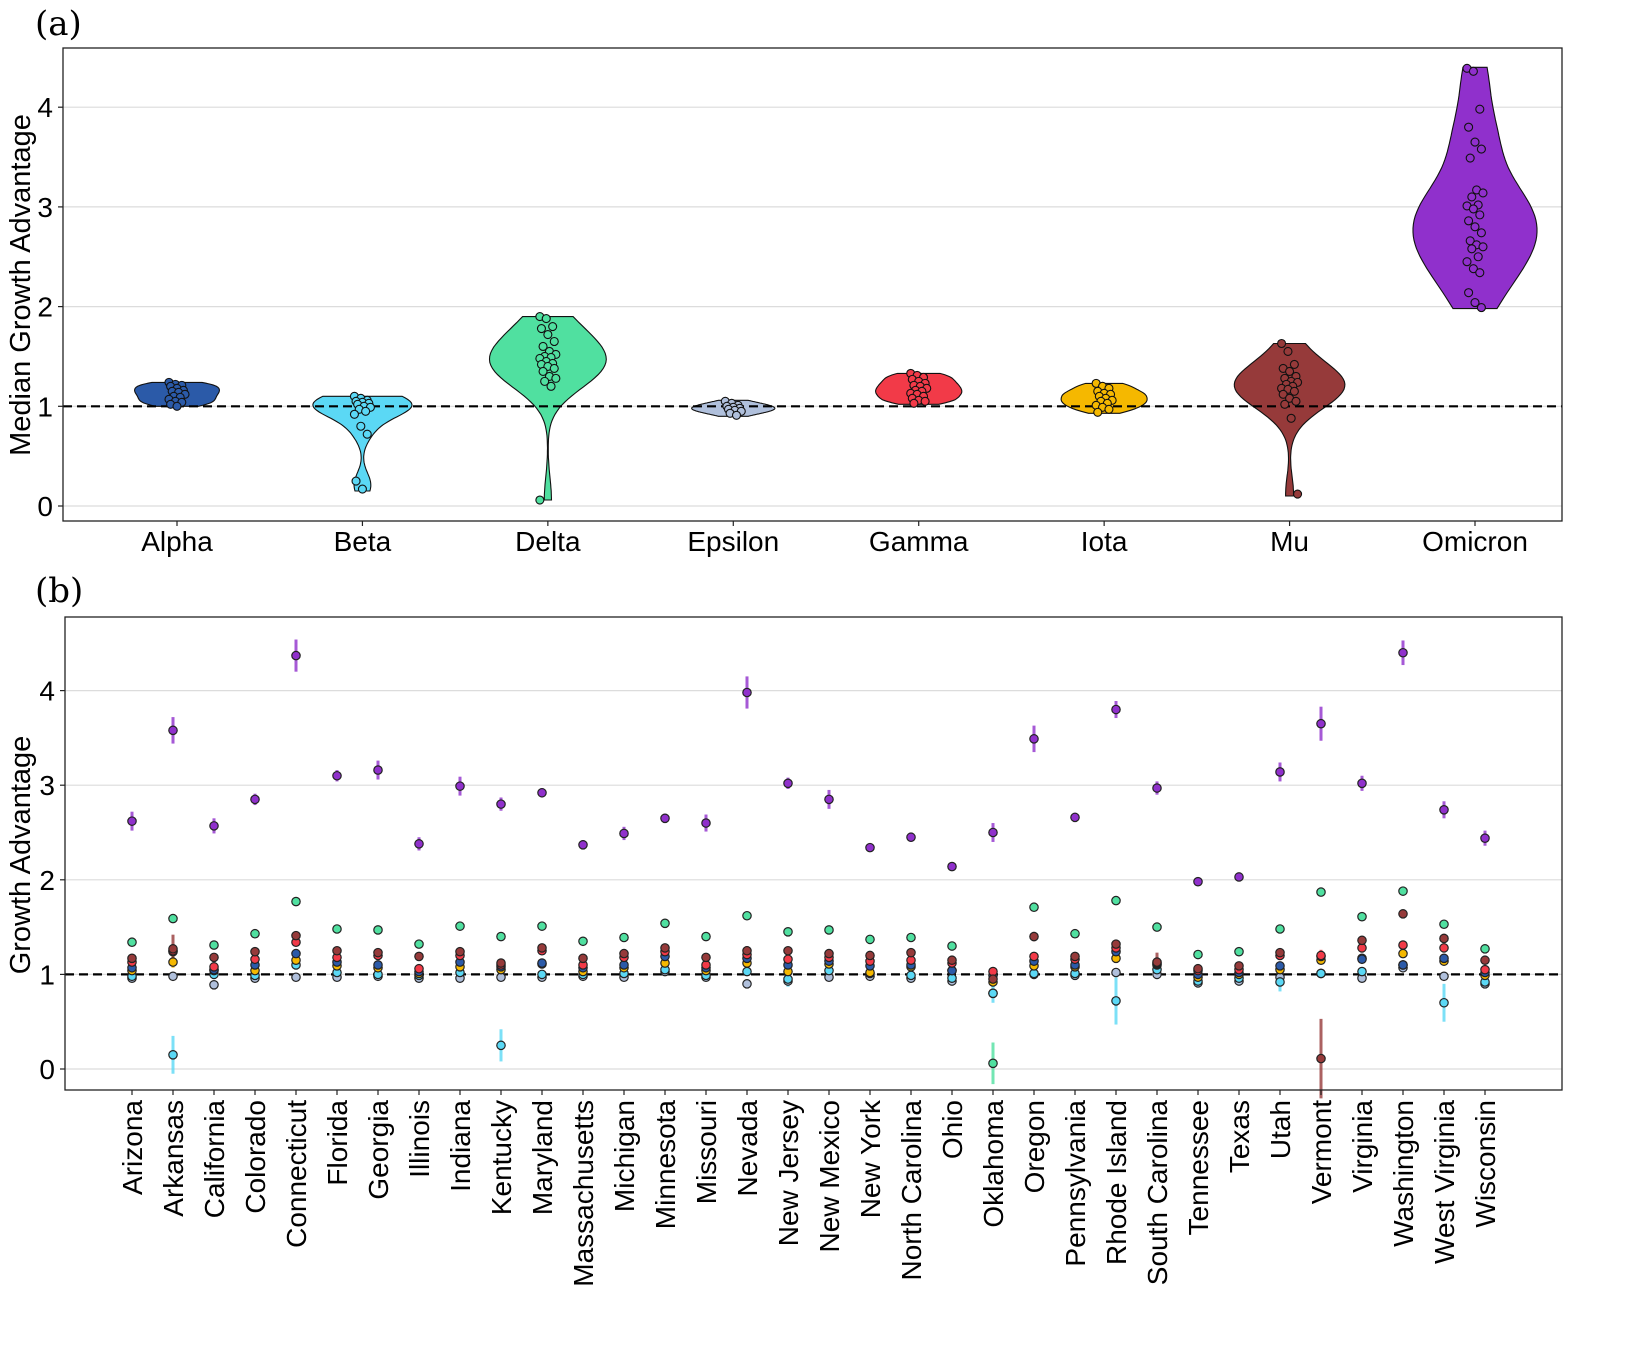 The image size is (1636, 1365). I want to click on x-tick-label: Arkansas, so click(173, 1158).